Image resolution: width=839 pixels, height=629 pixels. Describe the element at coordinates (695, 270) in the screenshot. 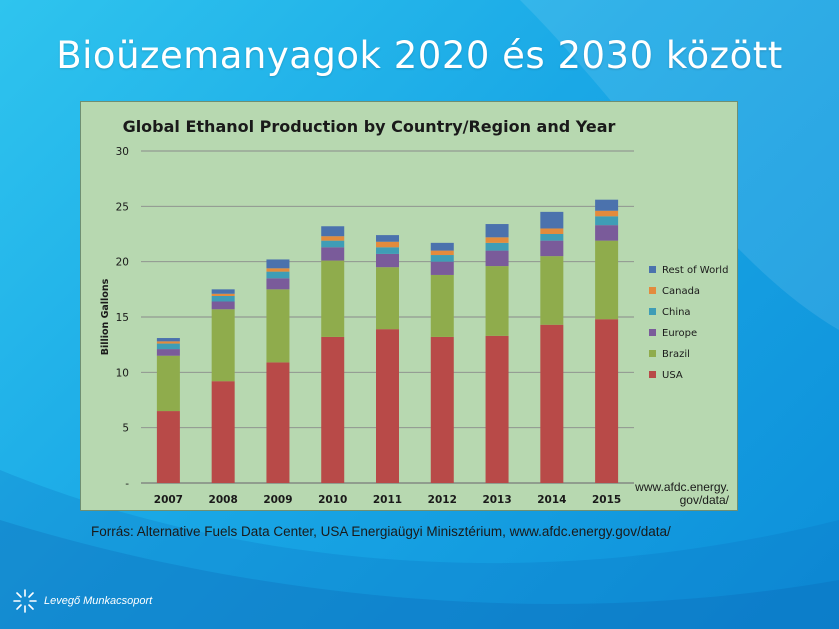

I see `legend-entry: Rest of World` at that location.